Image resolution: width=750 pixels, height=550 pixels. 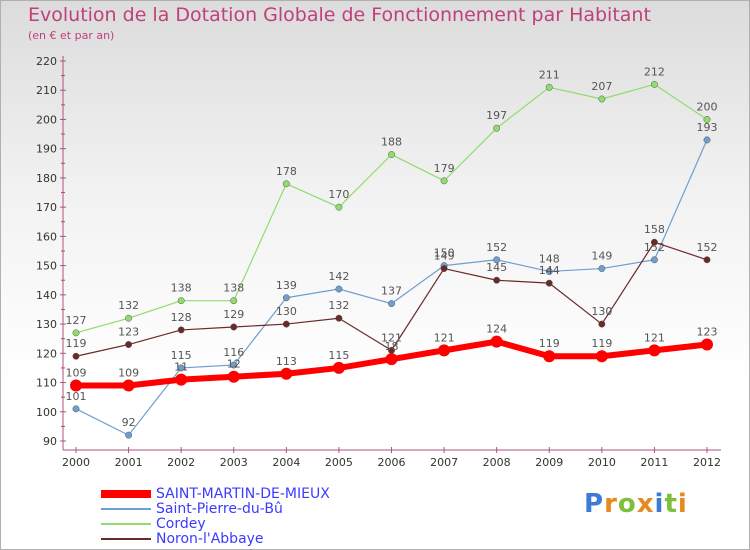 What do you see at coordinates (46, 178) in the screenshot?
I see `y-tick-label: 180` at bounding box center [46, 178].